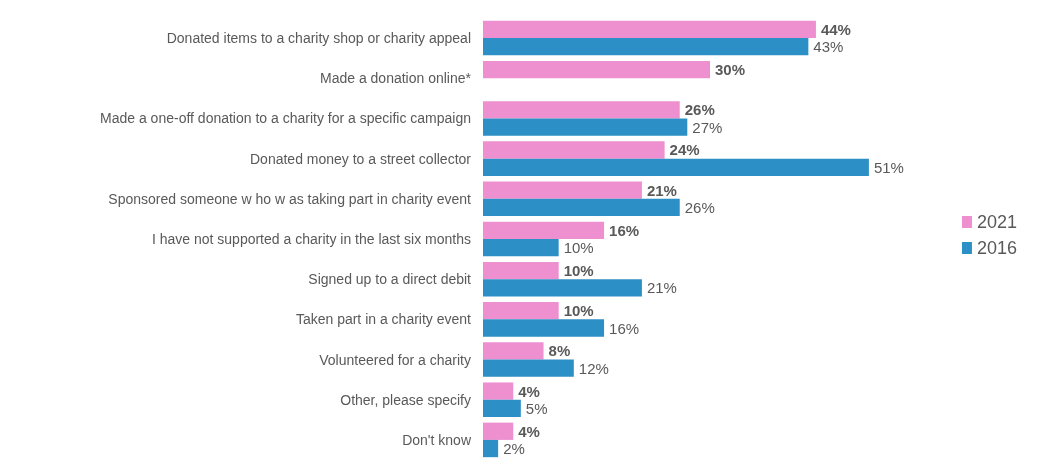 The width and height of the screenshot is (1040, 470). I want to click on data-label: 43%, so click(828, 47).